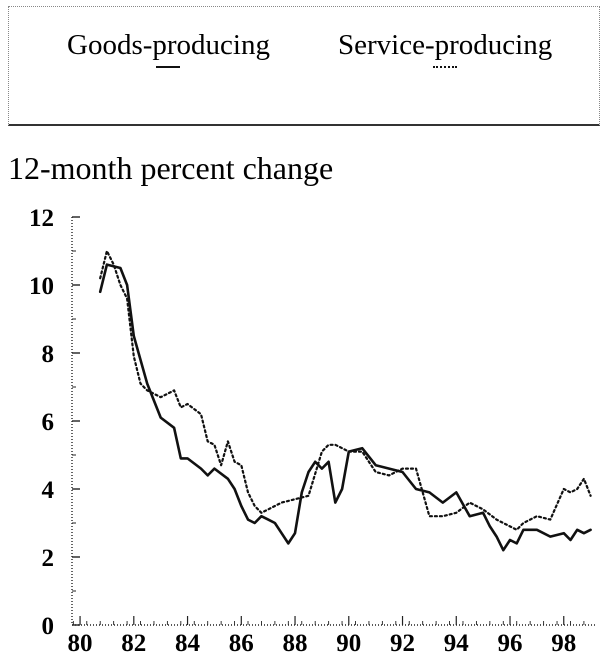 This screenshot has width=603, height=658. Describe the element at coordinates (402, 643) in the screenshot. I see `x-tick-label-92: 92` at that location.